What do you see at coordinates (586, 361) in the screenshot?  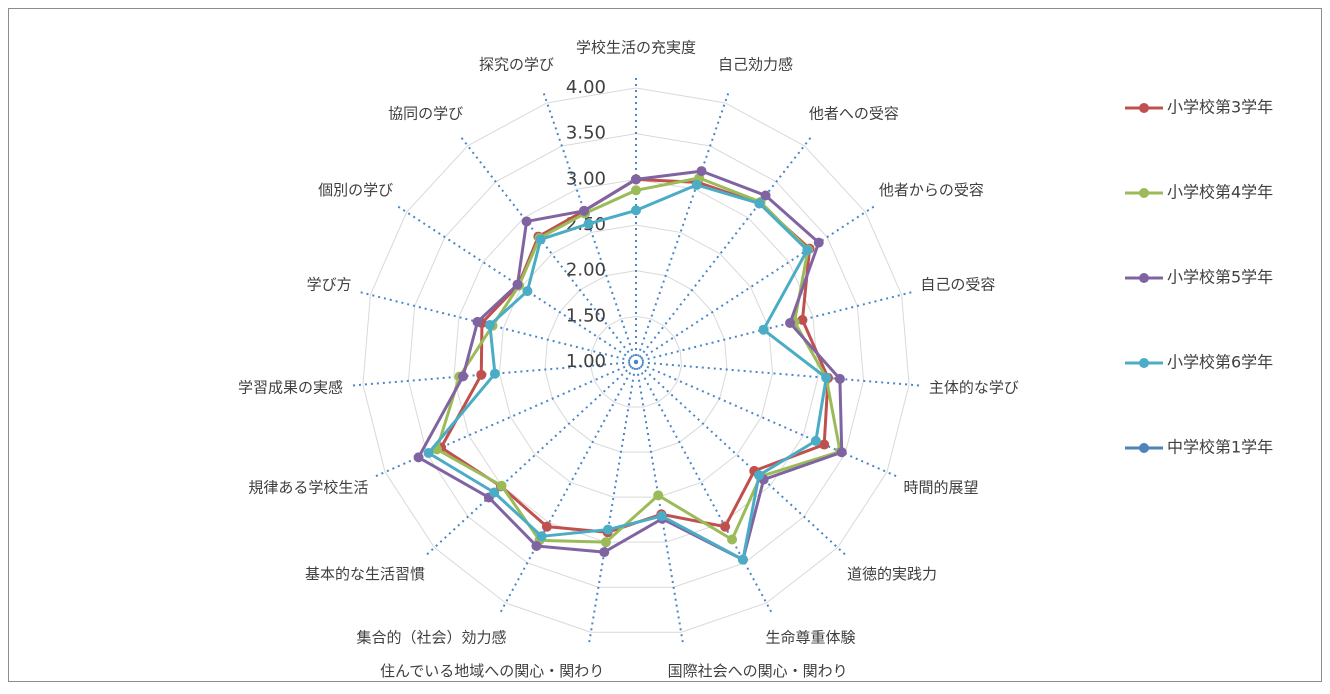 I see `r-tick-label: 1.00` at bounding box center [586, 361].